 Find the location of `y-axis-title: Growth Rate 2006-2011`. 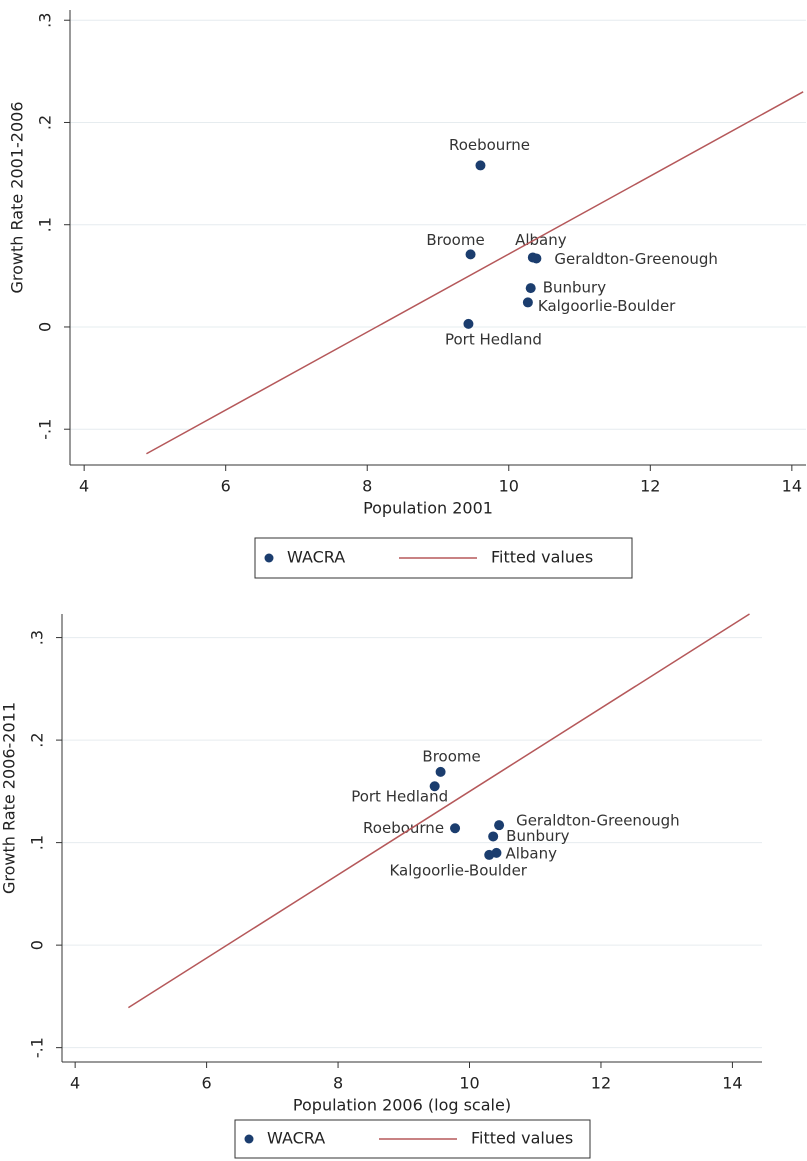

y-axis-title: Growth Rate 2006-2011 is located at coordinates (9, 798).